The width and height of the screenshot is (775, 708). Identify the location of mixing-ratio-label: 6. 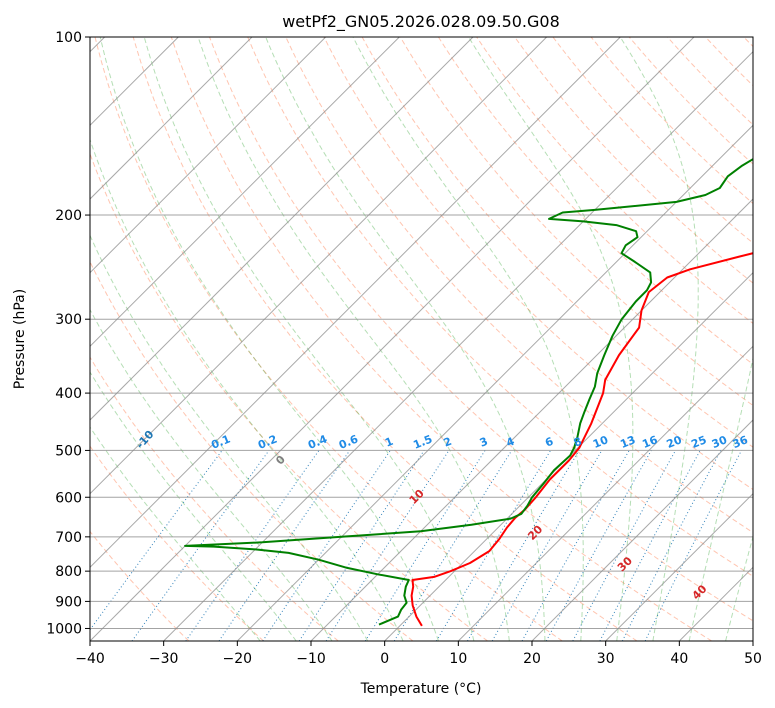
(549, 442).